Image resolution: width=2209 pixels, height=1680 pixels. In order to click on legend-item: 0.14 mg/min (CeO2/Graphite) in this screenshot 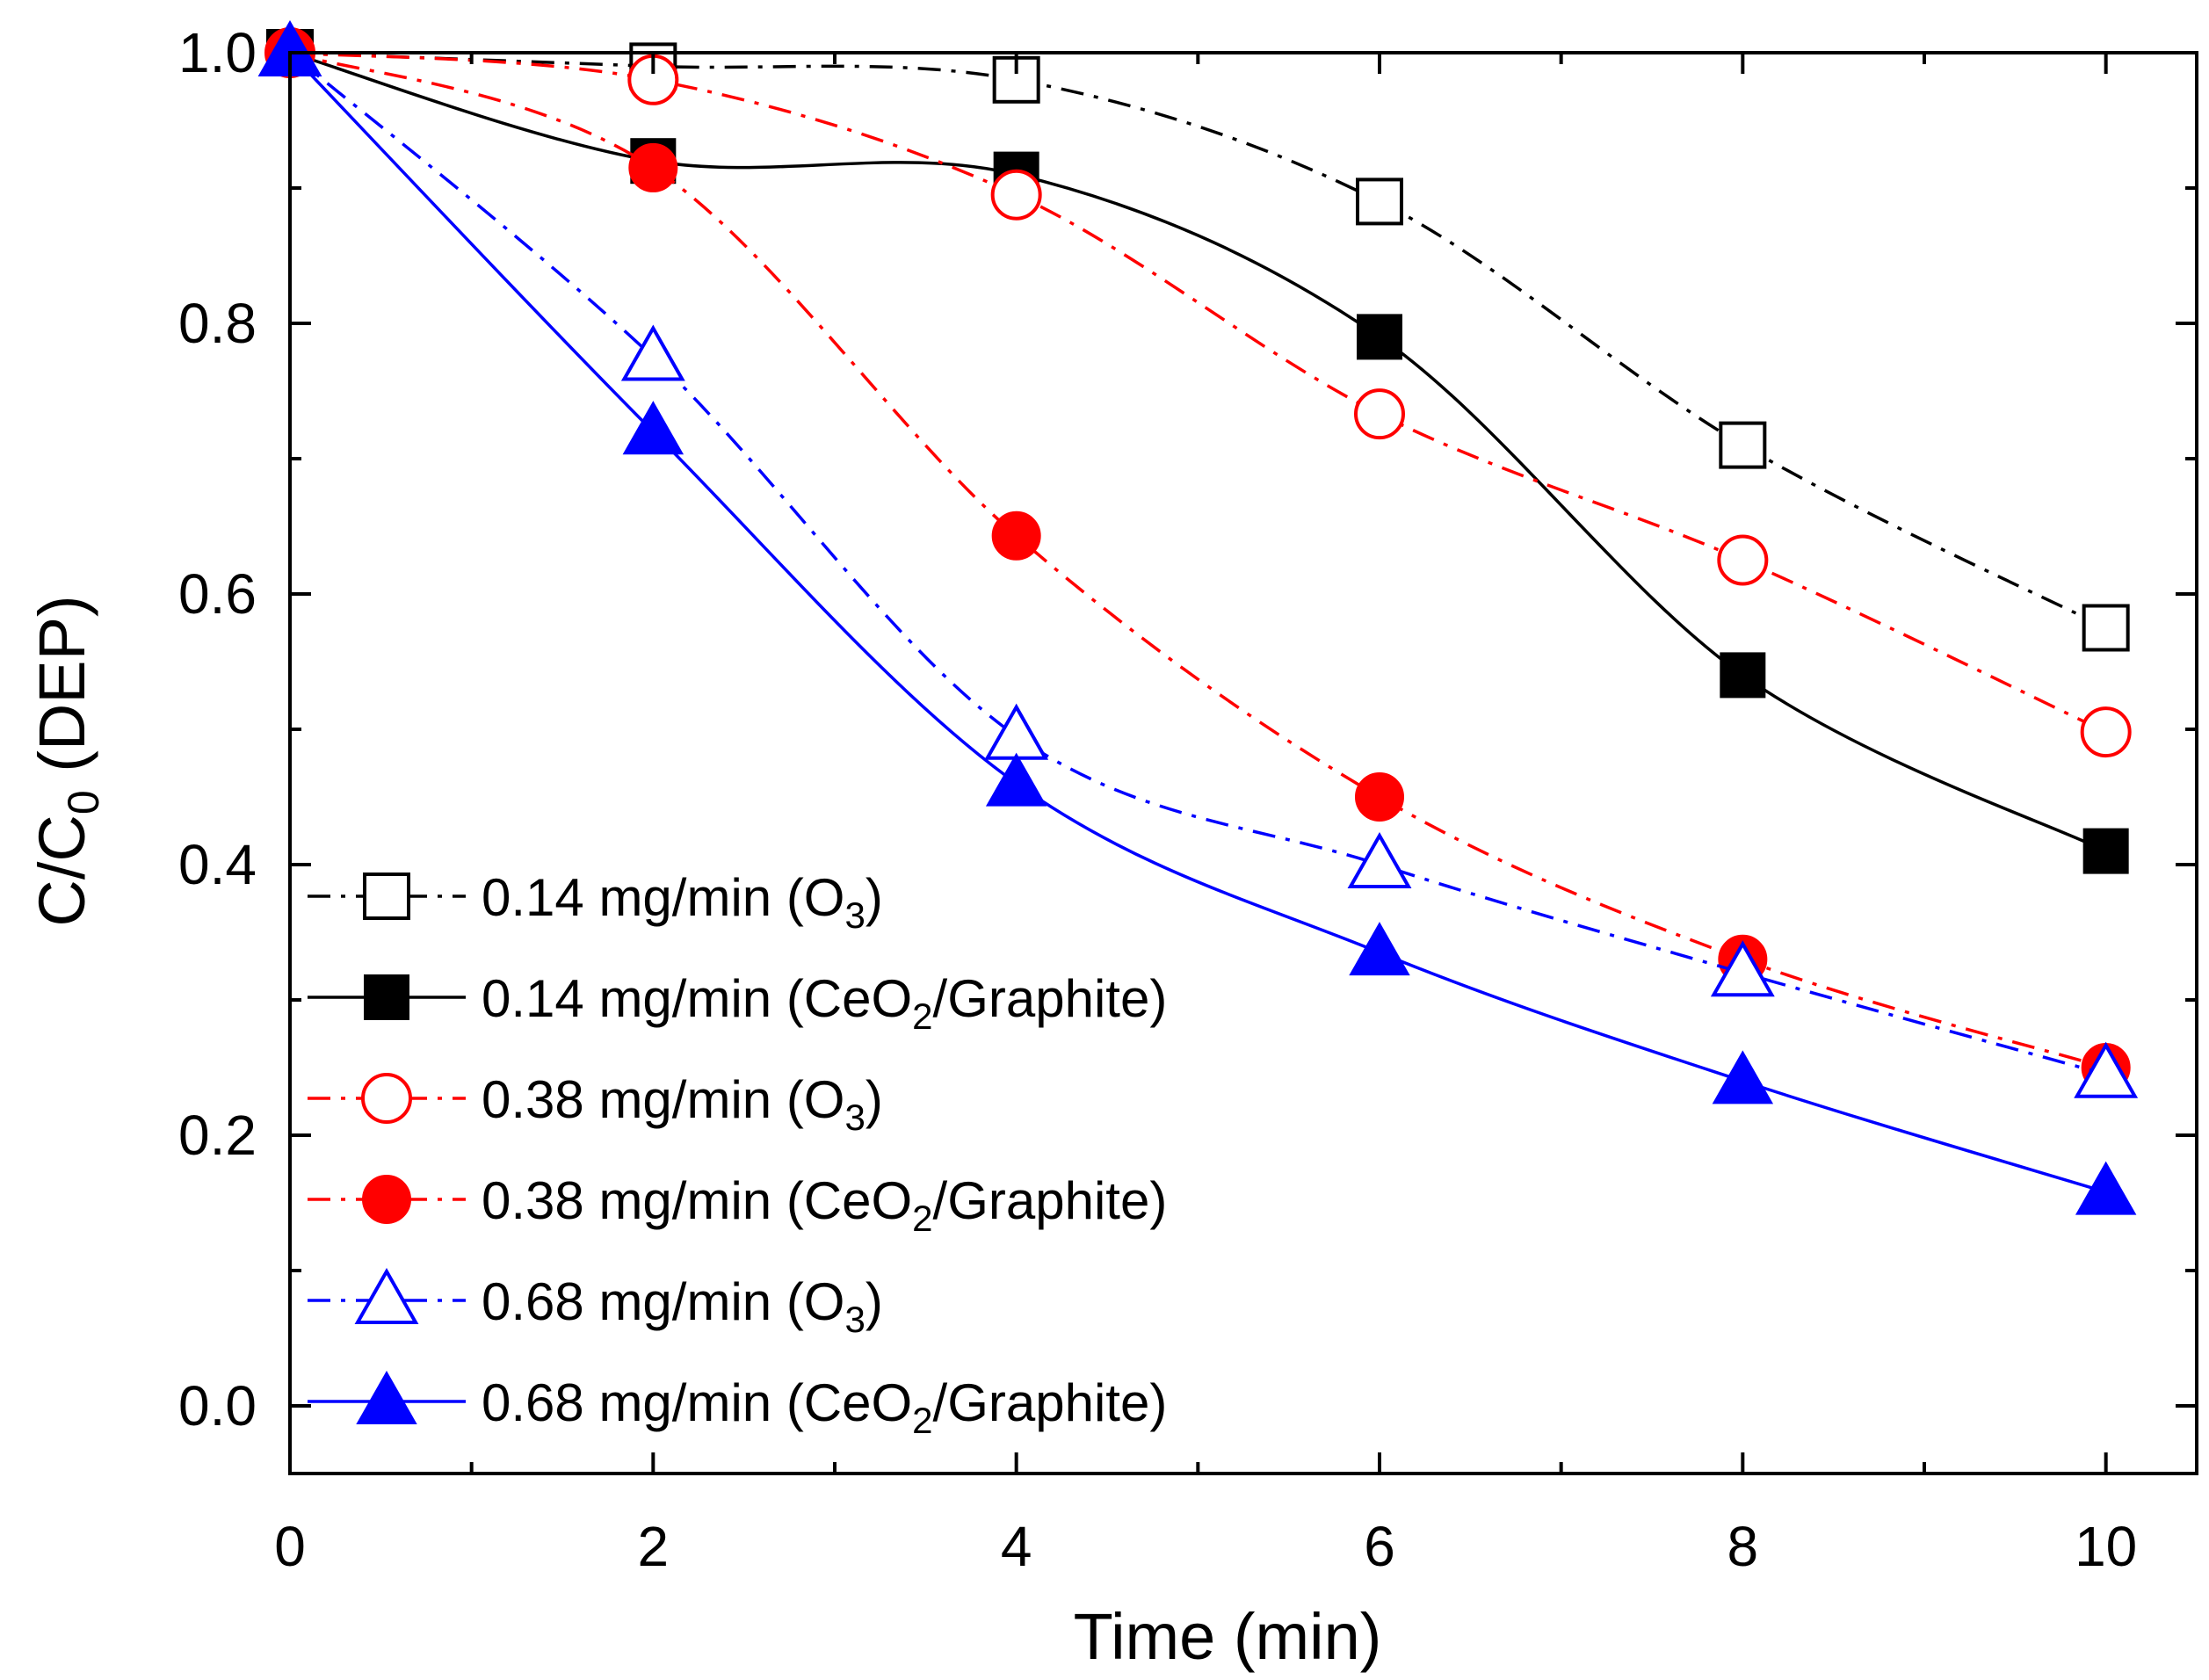, I will do `click(737, 1003)`.